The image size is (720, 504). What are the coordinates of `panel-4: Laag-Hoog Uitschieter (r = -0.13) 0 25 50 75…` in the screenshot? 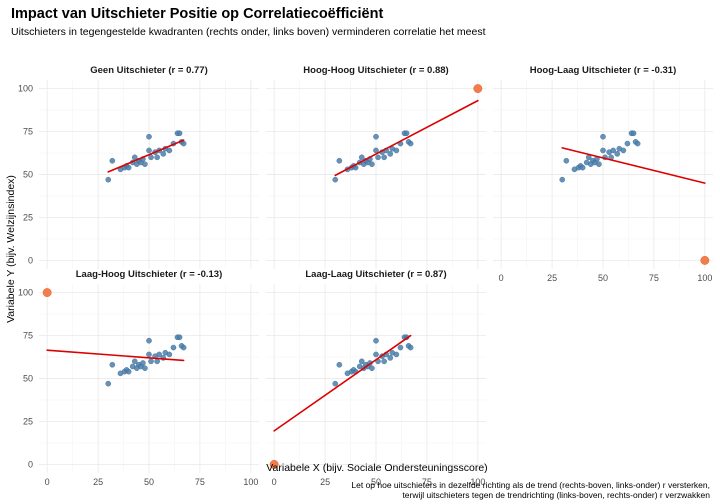 It's located at (138, 378).